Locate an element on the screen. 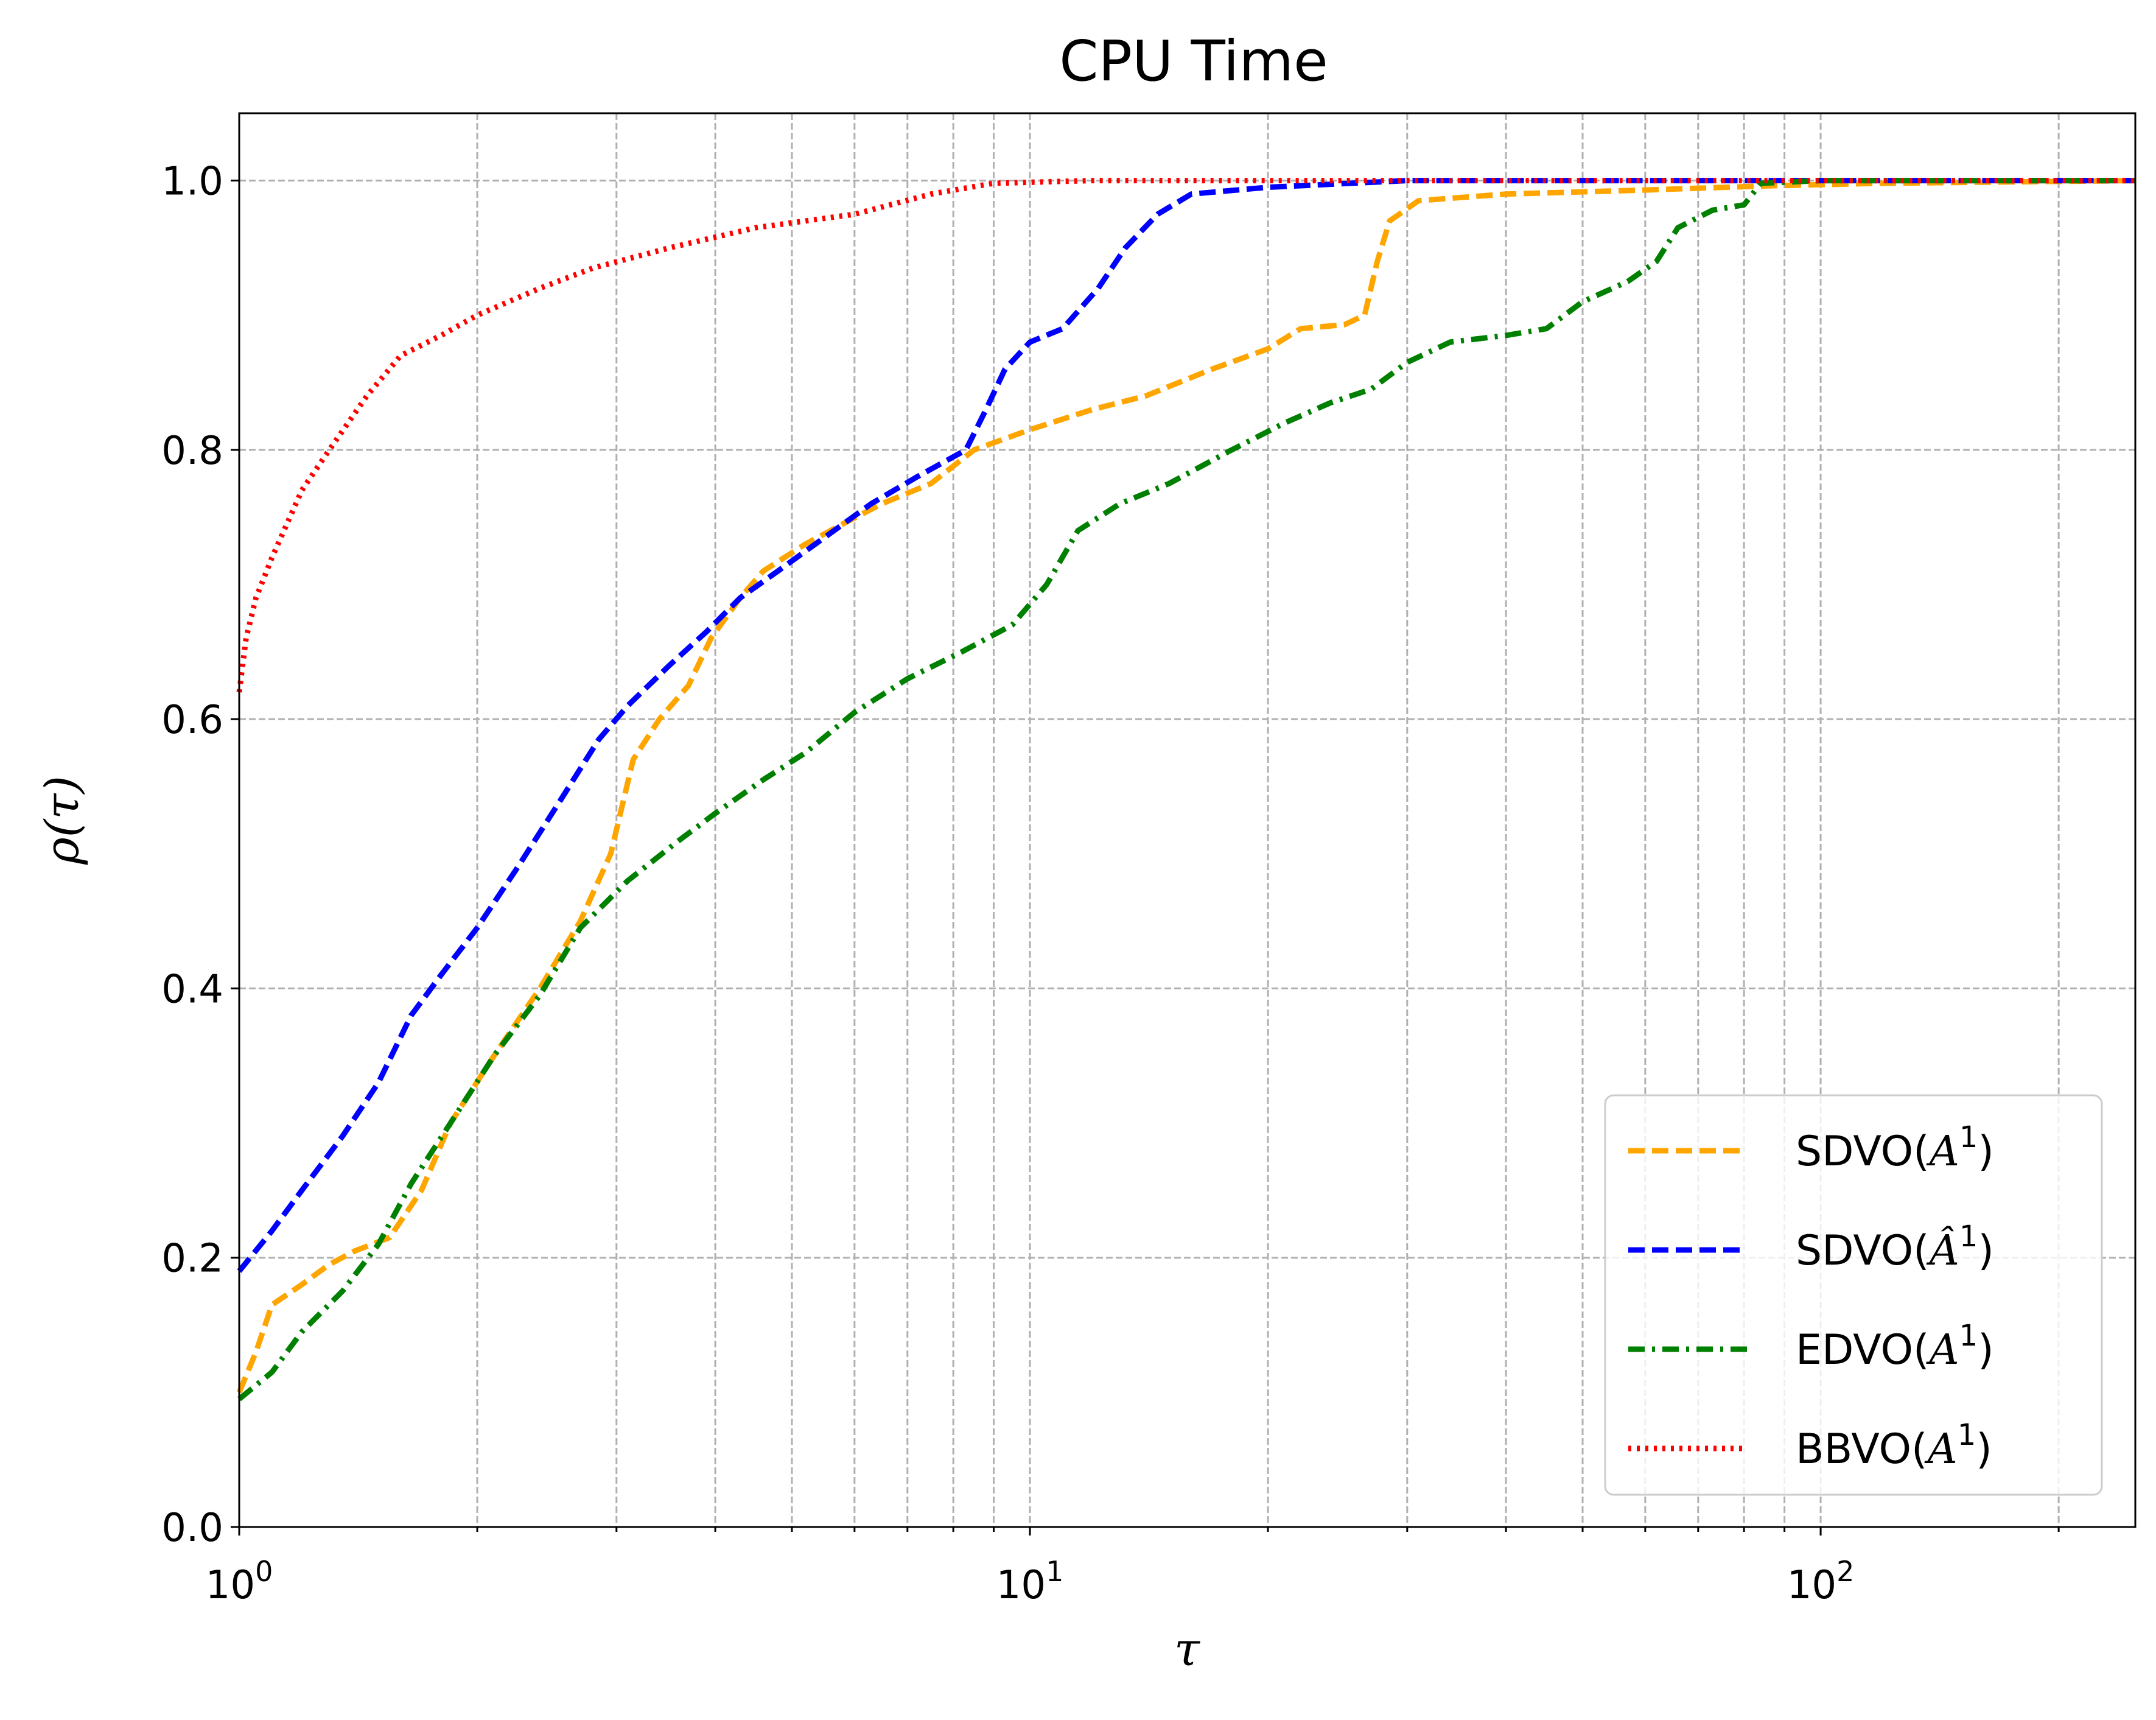 This screenshot has width=2156, height=1720. legend-box is located at coordinates (1853, 1295).